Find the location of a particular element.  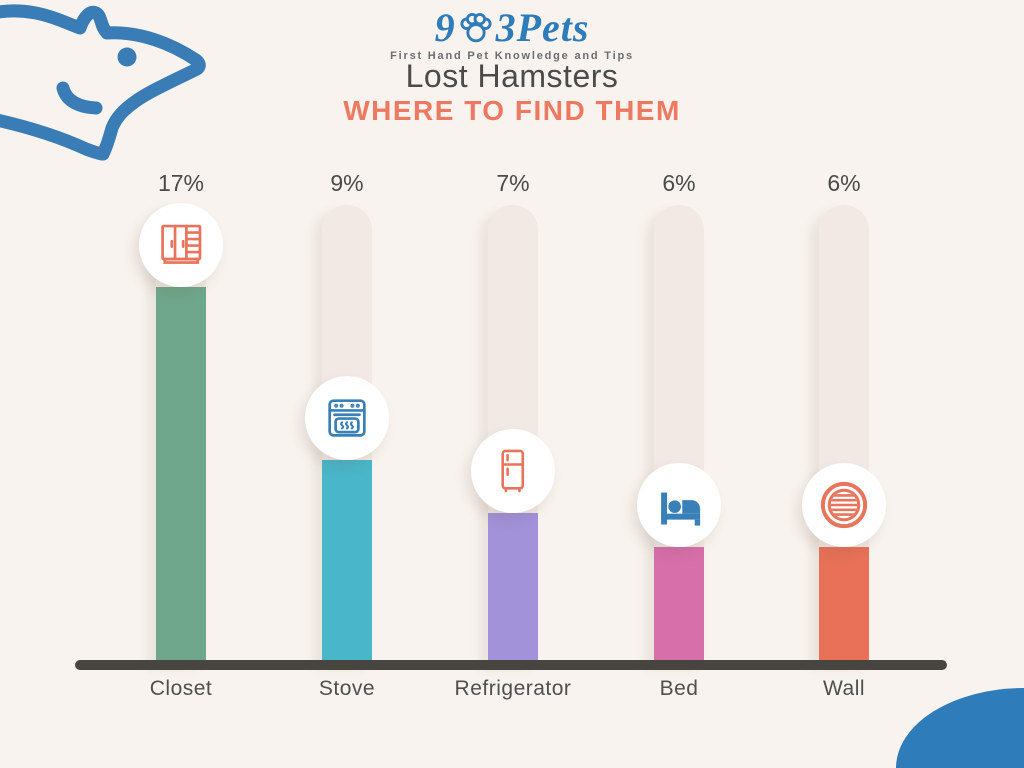

bed-icon is located at coordinates (679, 505).